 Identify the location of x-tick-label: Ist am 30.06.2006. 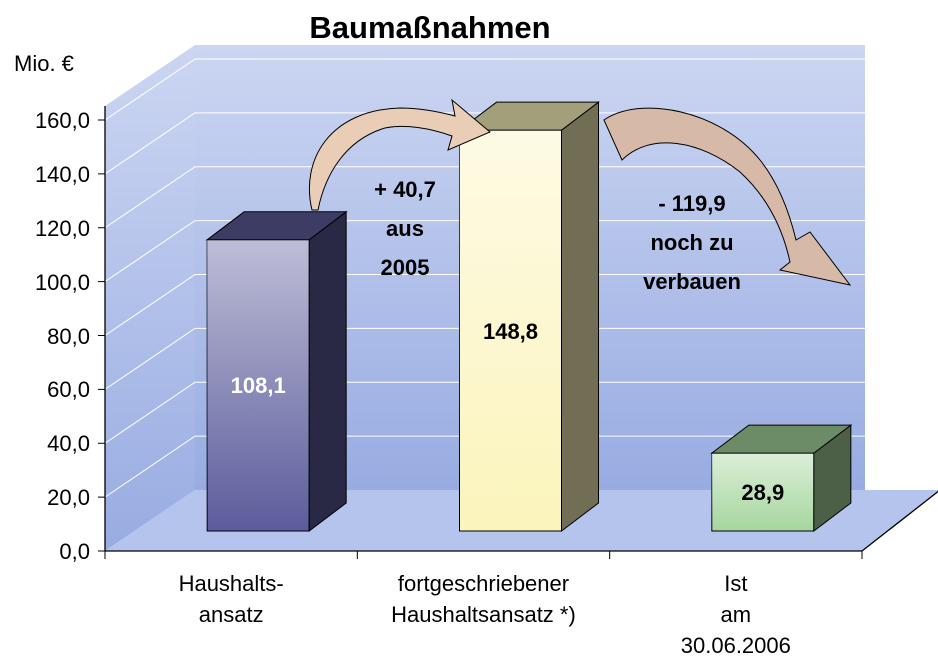
(735, 614).